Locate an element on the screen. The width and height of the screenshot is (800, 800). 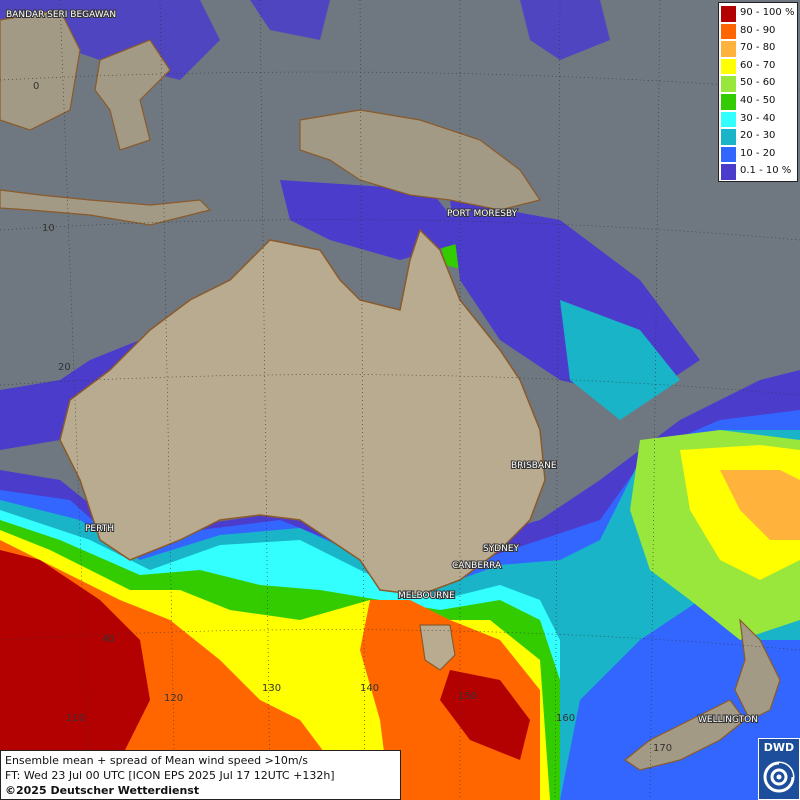
lat-label-40: 40 is located at coordinates (108, 639).